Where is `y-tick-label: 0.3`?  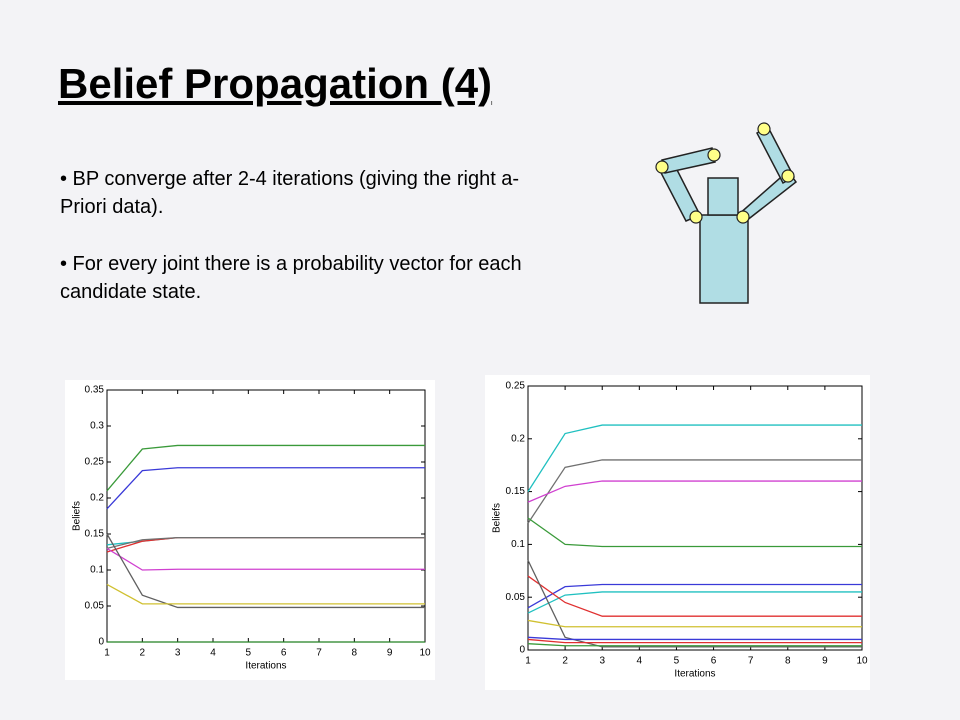 y-tick-label: 0.3 is located at coordinates (97, 426).